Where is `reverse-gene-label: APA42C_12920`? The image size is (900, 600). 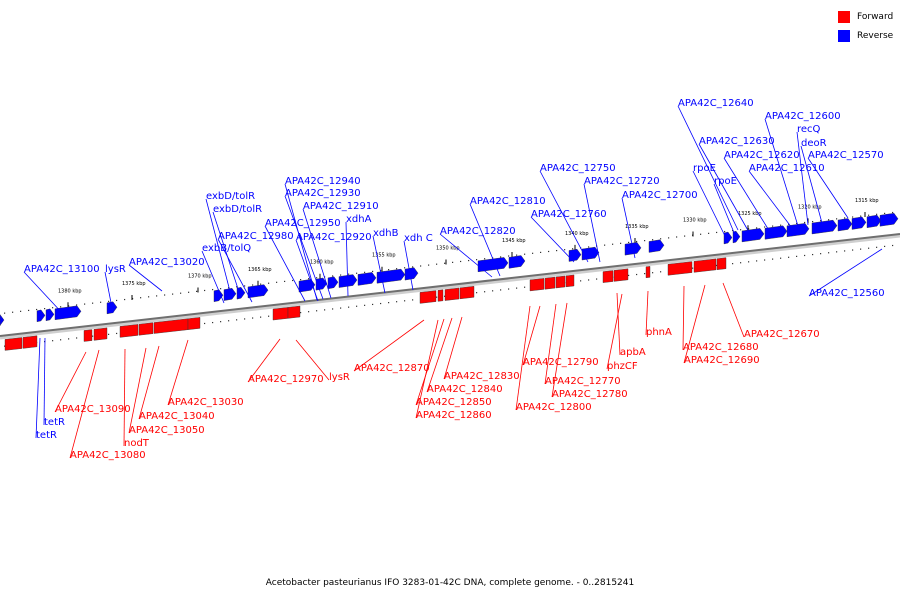
reverse-gene-label: APA42C_12920 is located at coordinates (334, 237).